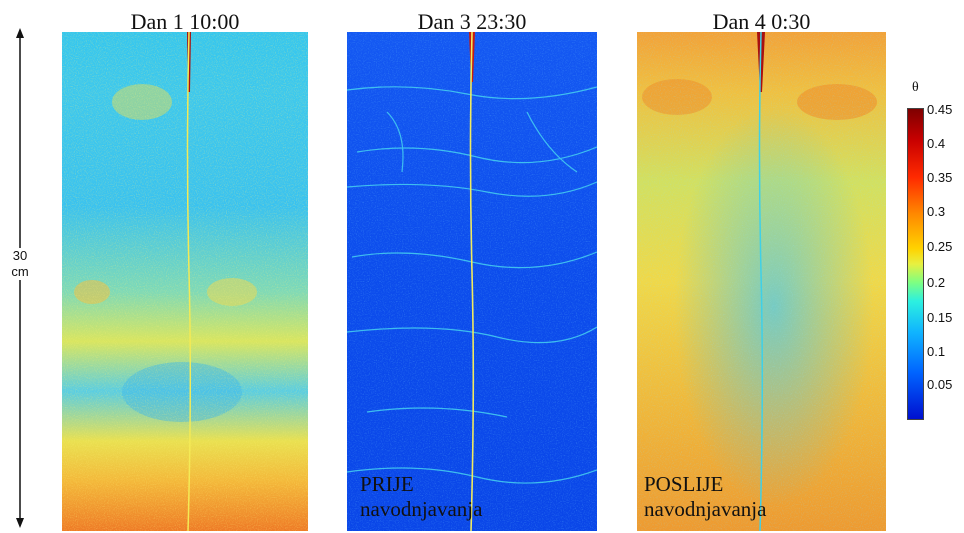 The image size is (964, 533). I want to click on colorbar-tick: 0.05, so click(940, 384).